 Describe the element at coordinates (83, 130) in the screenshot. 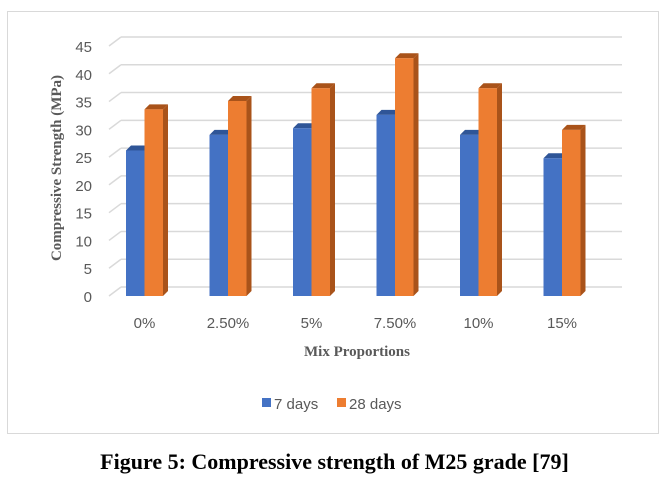

I see `y-tick-label: 30` at that location.